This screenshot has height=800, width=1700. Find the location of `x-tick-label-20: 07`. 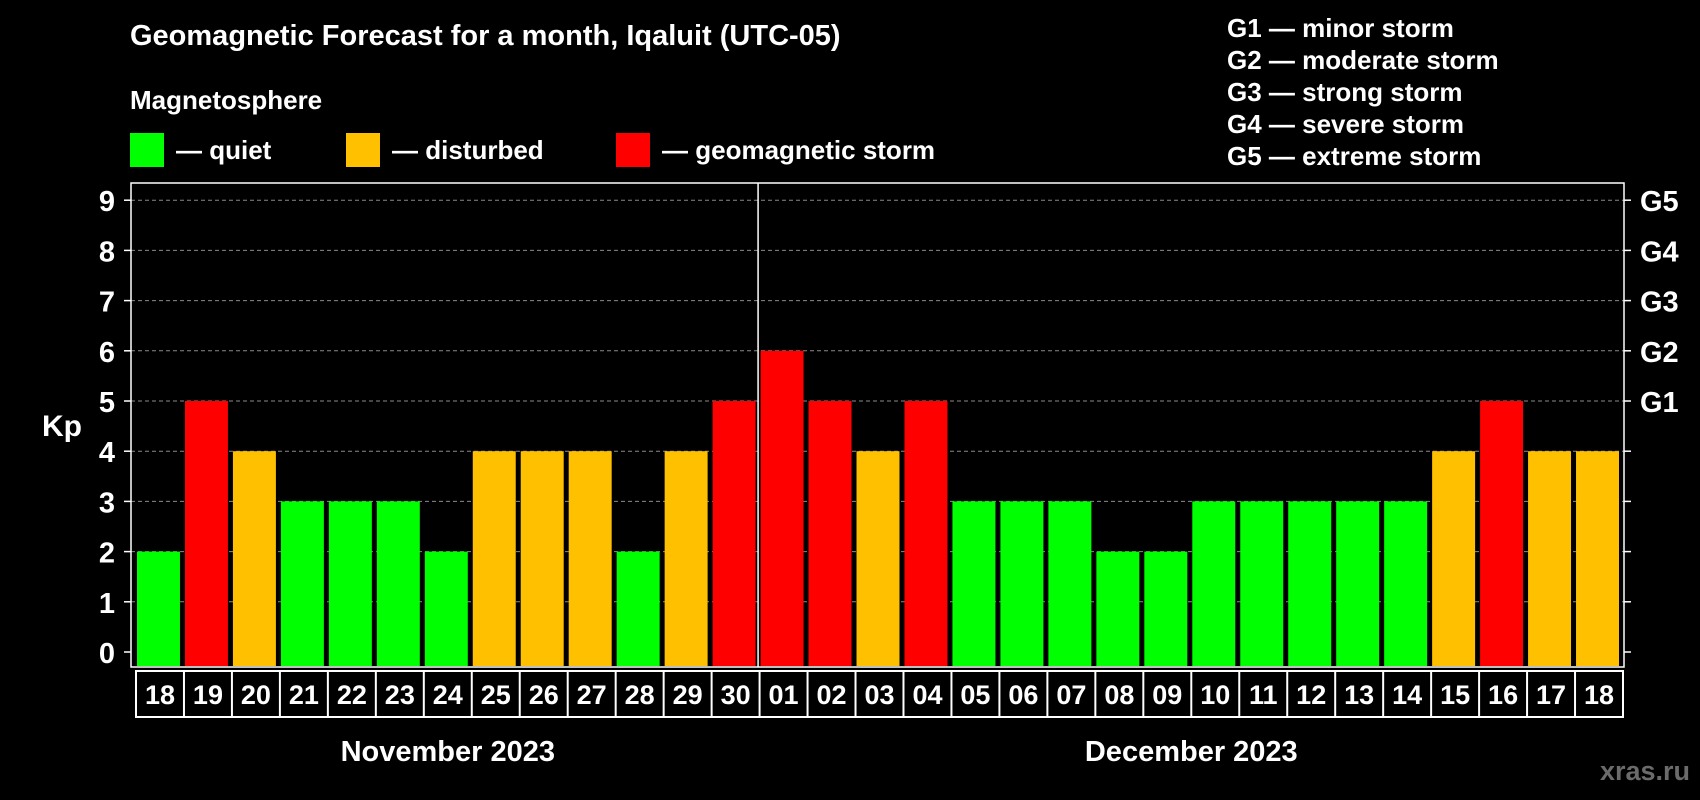

x-tick-label-20: 07 is located at coordinates (1071, 695).